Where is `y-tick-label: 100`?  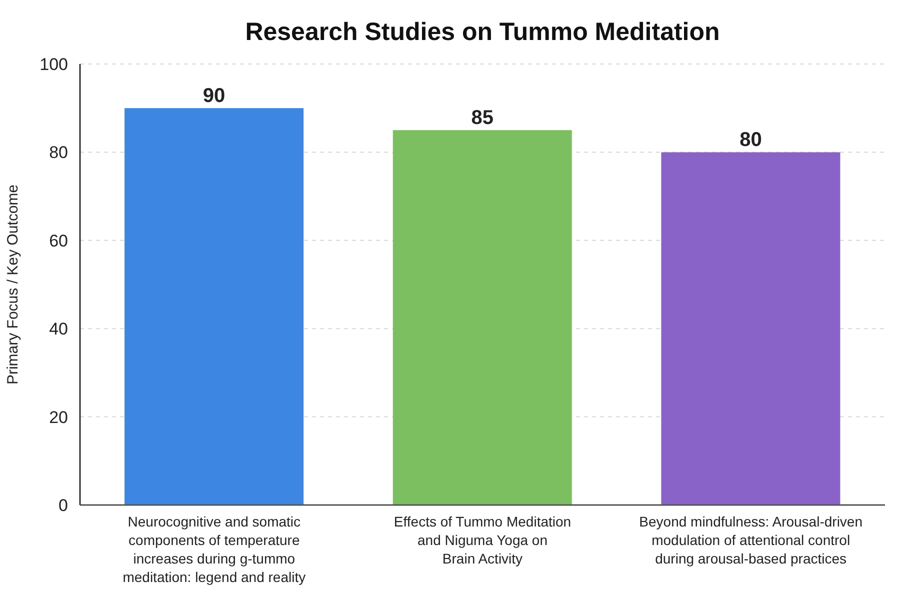
y-tick-label: 100 is located at coordinates (54, 64).